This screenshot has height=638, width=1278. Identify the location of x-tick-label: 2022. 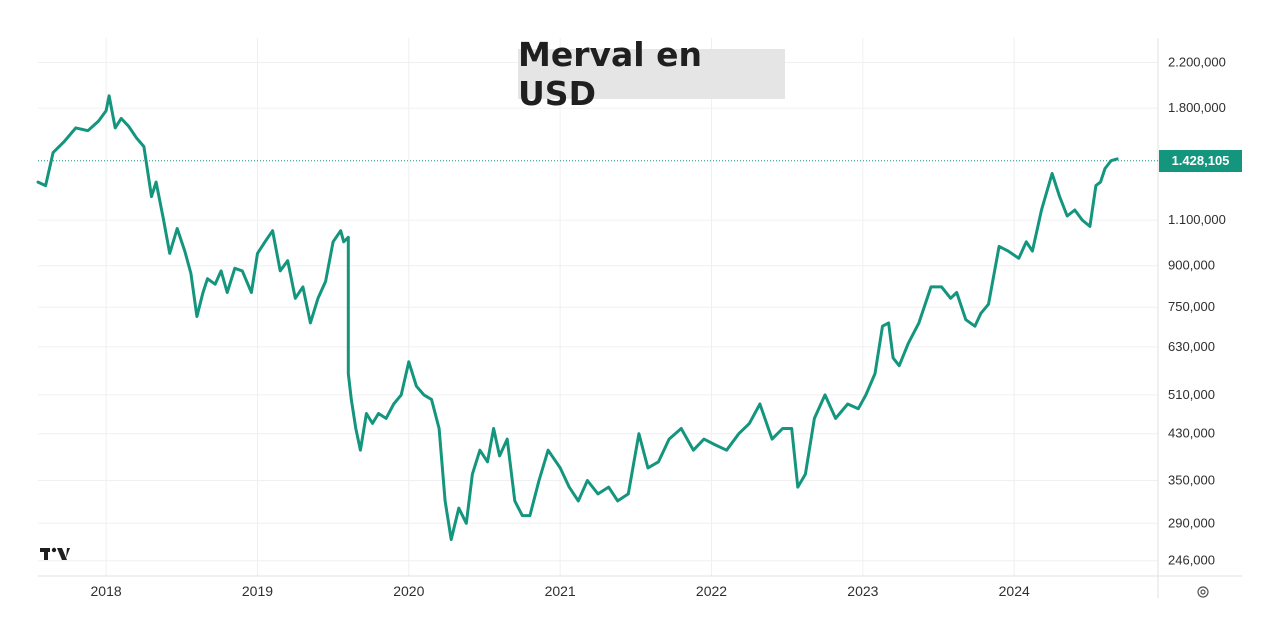
(711, 591).